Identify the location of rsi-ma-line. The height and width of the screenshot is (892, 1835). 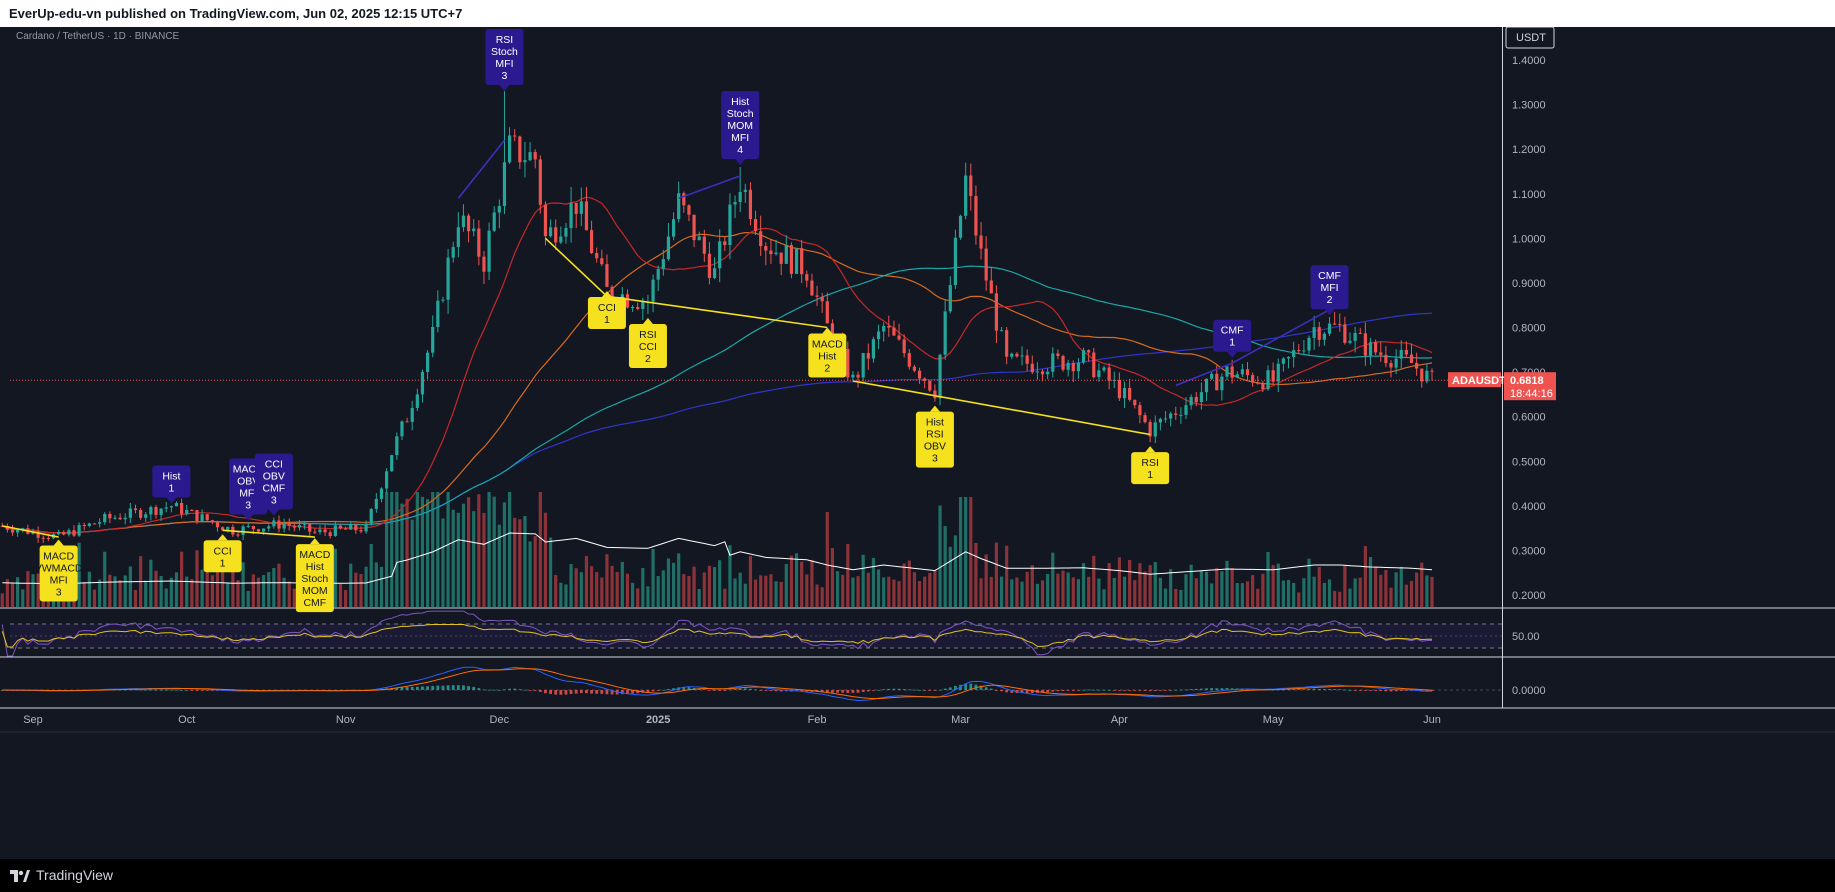
(716, 636).